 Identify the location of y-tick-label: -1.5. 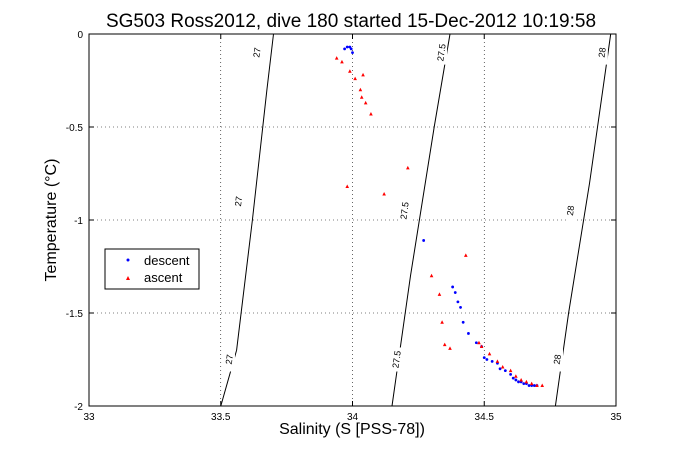
(75, 314).